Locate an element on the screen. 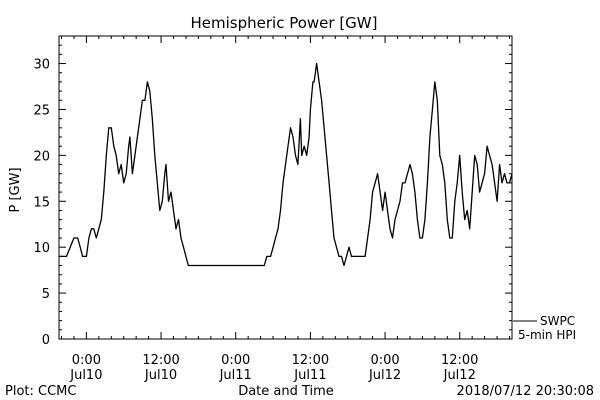  legend-label-line1: SWPC is located at coordinates (557, 321).